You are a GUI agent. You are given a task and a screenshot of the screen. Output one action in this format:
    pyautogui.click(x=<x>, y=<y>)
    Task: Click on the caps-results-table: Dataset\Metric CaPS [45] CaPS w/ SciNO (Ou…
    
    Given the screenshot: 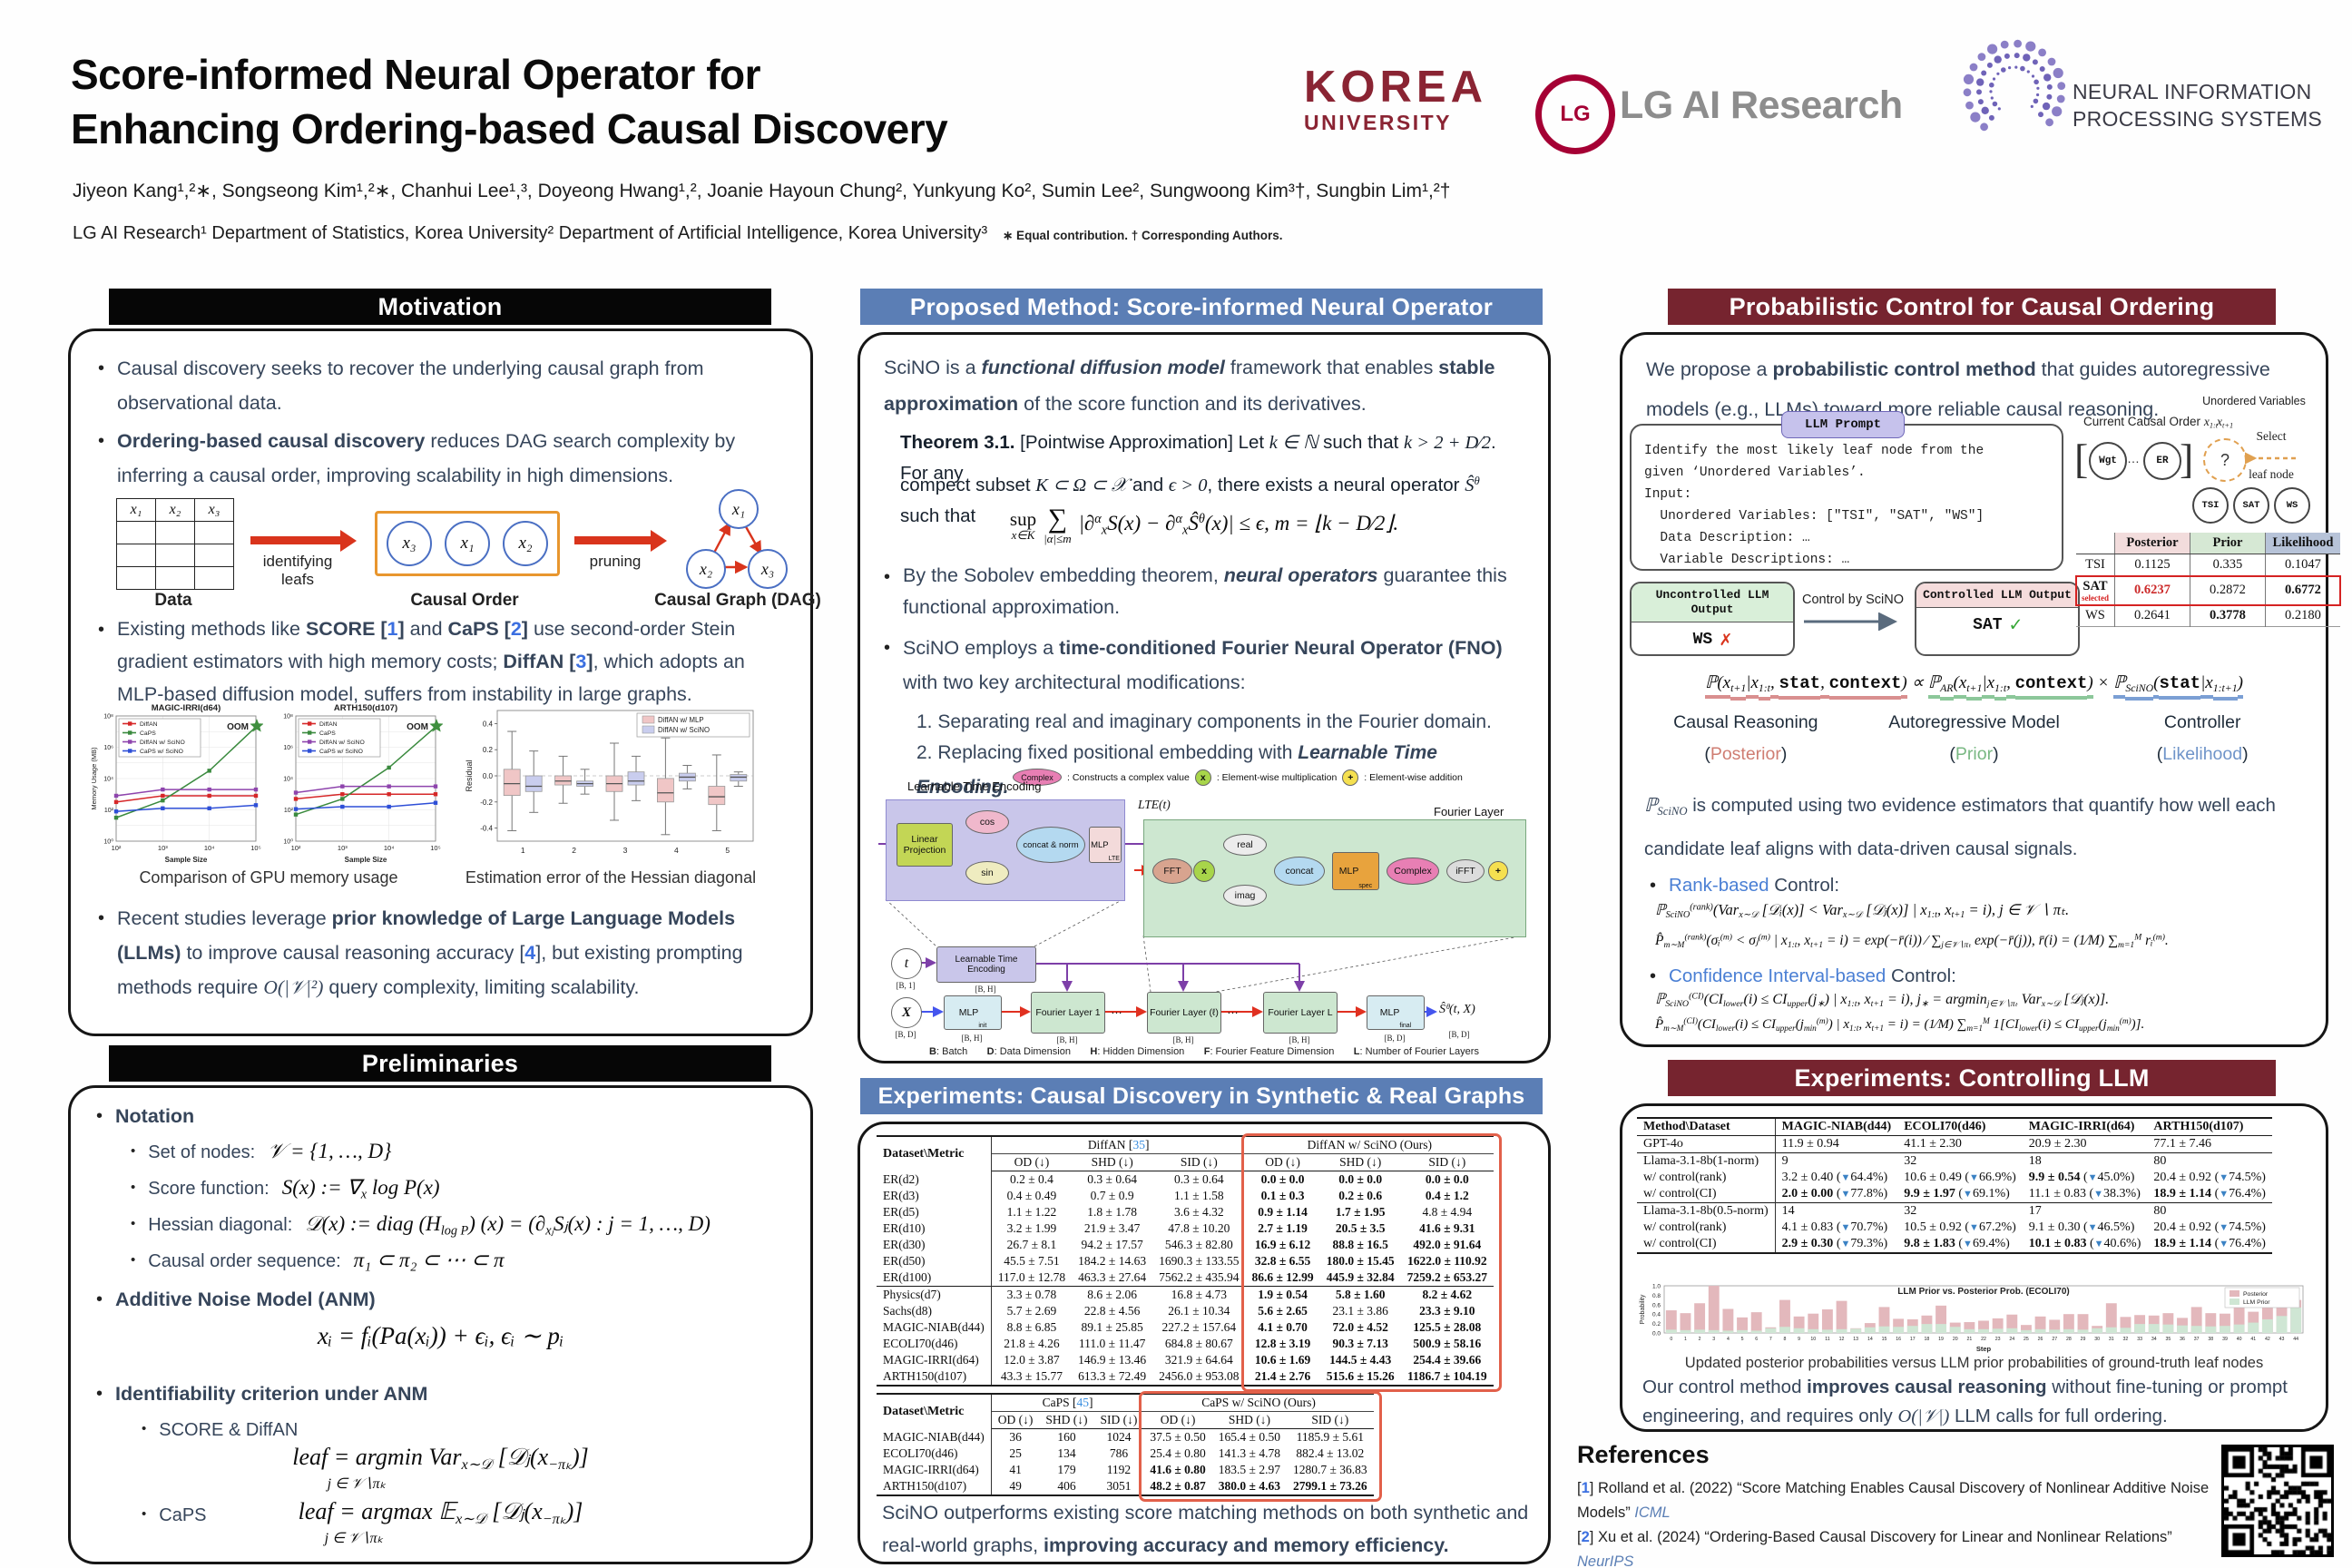 What is the action you would take?
    pyautogui.click(x=1129, y=1446)
    